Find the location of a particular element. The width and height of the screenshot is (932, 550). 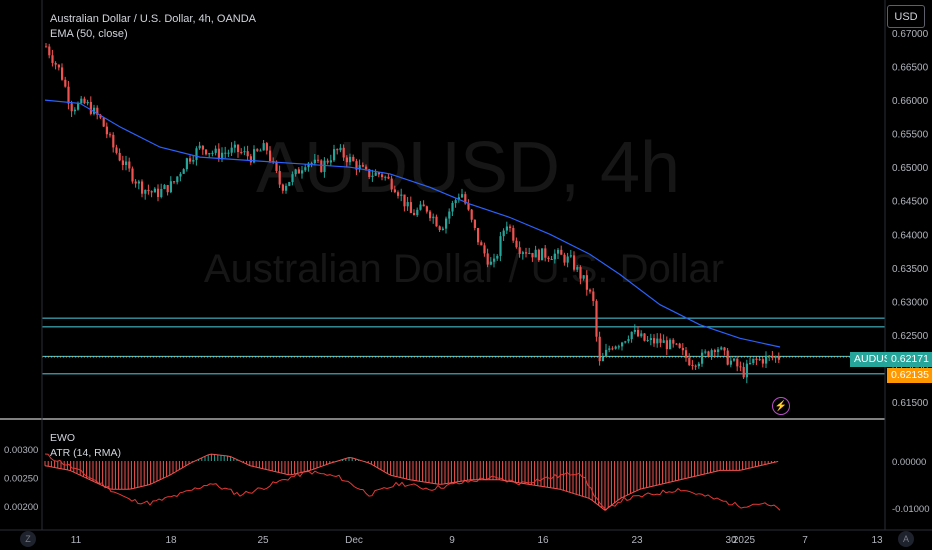

atr-legend: ATR (14, RMA) is located at coordinates (85, 453).